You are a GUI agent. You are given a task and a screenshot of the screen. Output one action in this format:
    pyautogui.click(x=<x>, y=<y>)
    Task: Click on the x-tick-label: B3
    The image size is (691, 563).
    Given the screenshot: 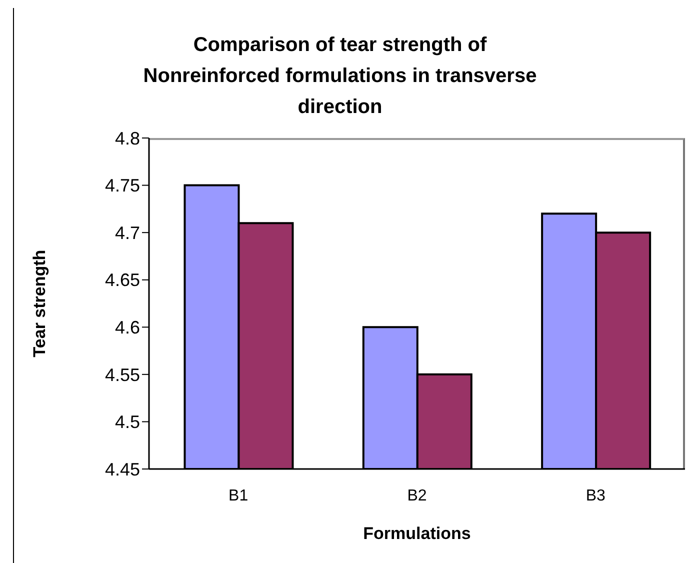 What is the action you would take?
    pyautogui.click(x=596, y=495)
    